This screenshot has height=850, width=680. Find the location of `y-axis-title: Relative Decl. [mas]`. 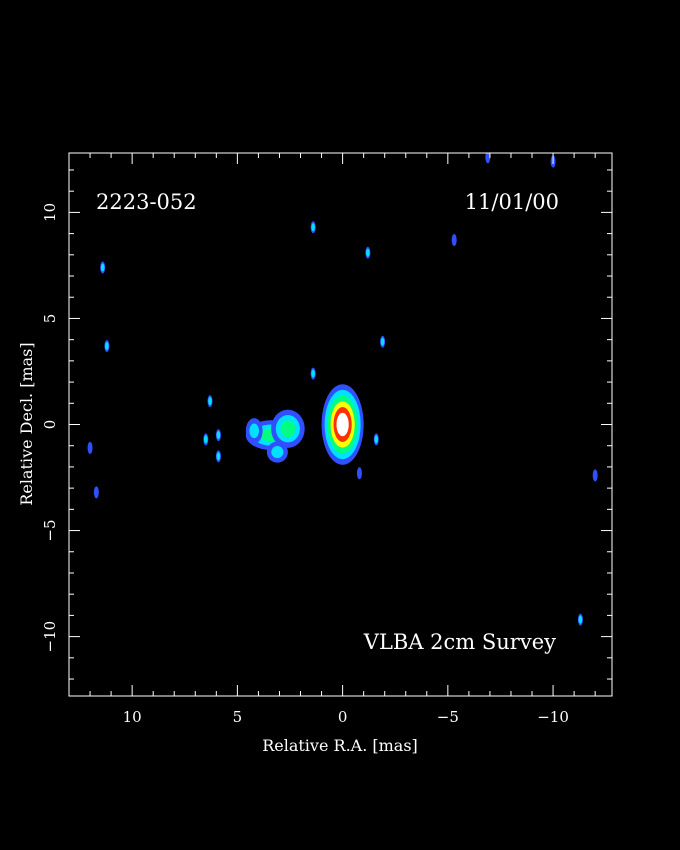

y-axis-title: Relative Decl. [mas] is located at coordinates (26, 423).